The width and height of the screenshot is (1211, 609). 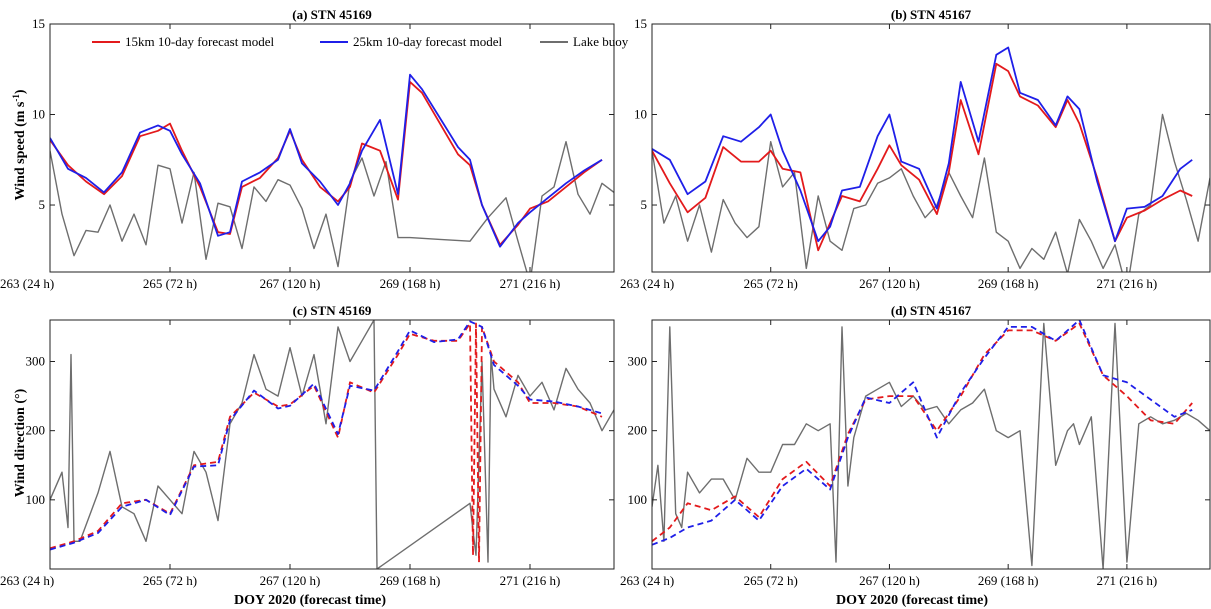 What do you see at coordinates (20, 91) in the screenshot?
I see `y-label-speed-end: )` at bounding box center [20, 91].